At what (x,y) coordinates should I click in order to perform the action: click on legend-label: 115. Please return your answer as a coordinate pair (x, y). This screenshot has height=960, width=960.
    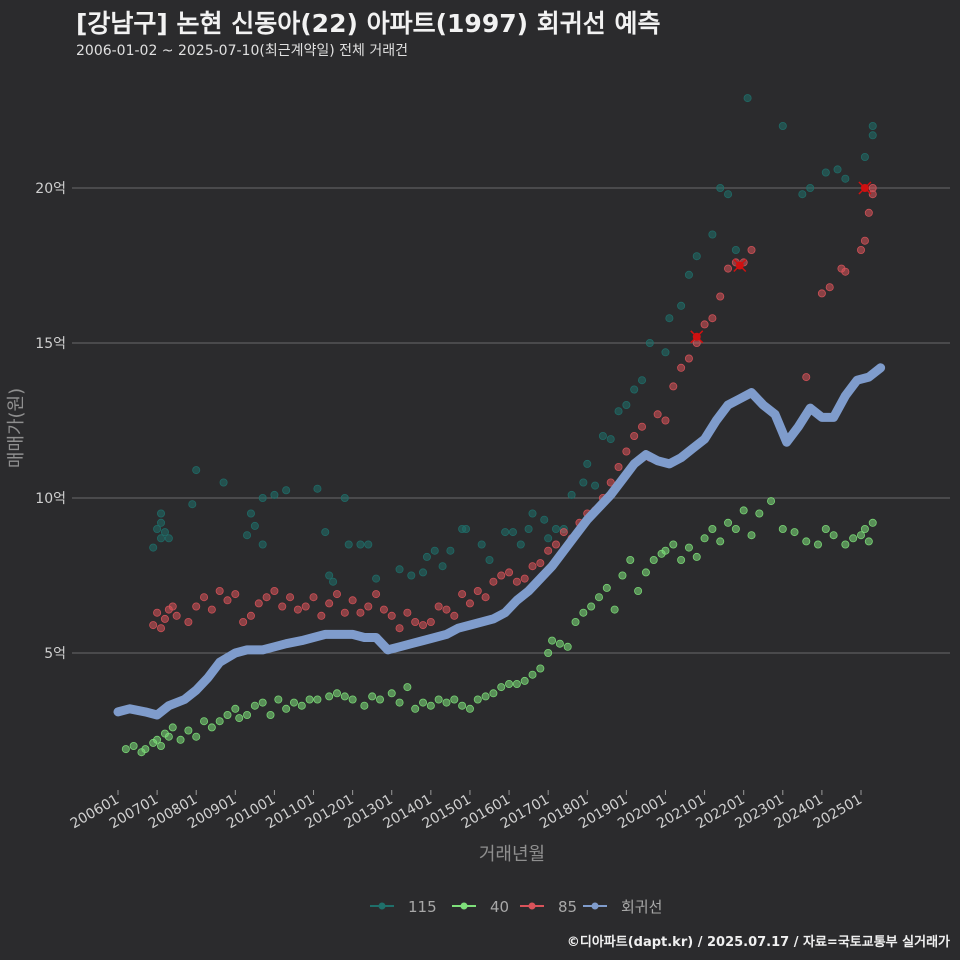
    Looking at the image, I should click on (422, 907).